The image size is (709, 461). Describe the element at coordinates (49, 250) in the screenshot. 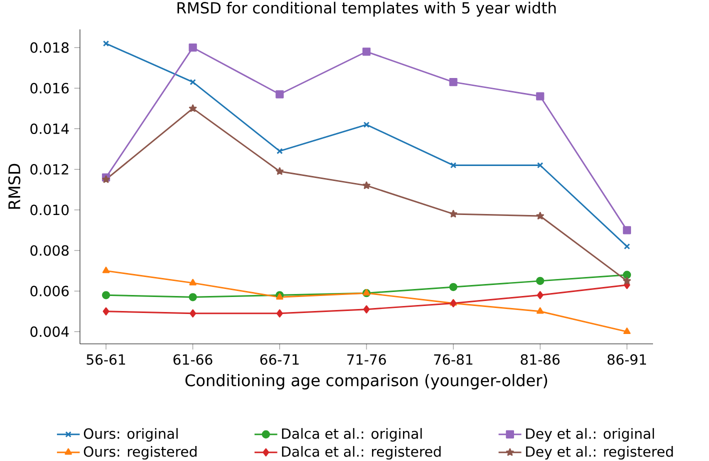

I see `y-tick-label: 0.008` at that location.